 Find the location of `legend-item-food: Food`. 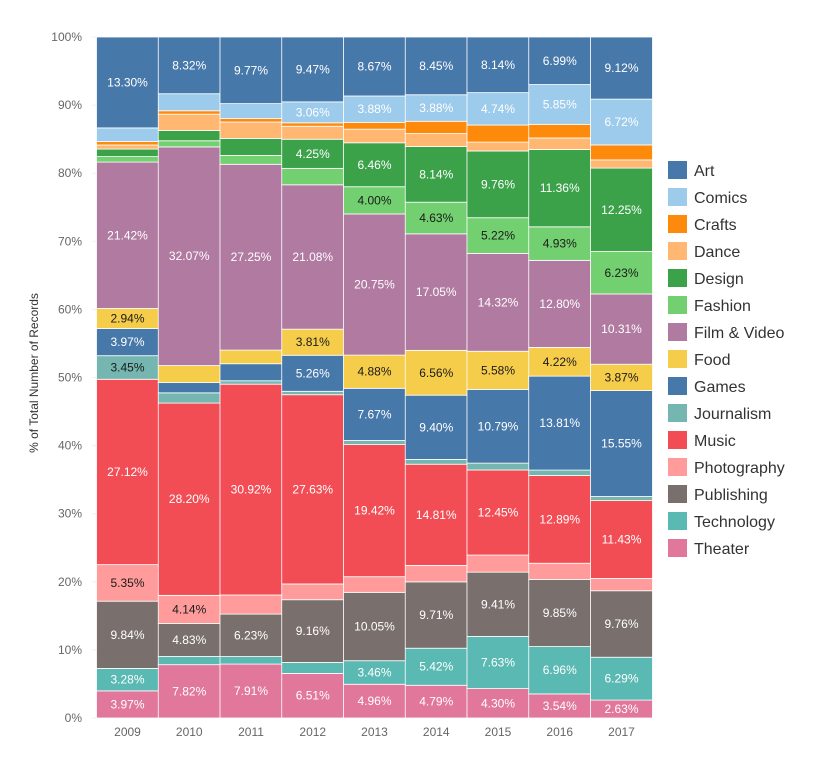

legend-item-food: Food is located at coordinates (699, 359).